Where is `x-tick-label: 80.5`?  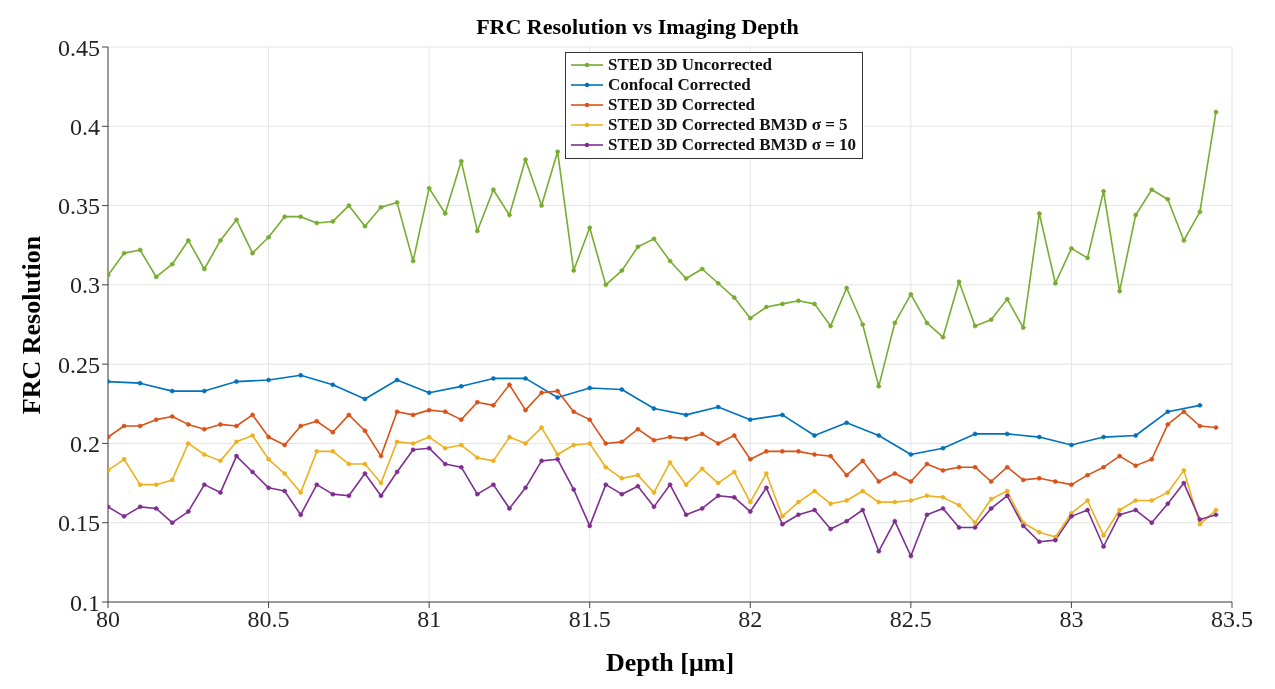 x-tick-label: 80.5 is located at coordinates (268, 619).